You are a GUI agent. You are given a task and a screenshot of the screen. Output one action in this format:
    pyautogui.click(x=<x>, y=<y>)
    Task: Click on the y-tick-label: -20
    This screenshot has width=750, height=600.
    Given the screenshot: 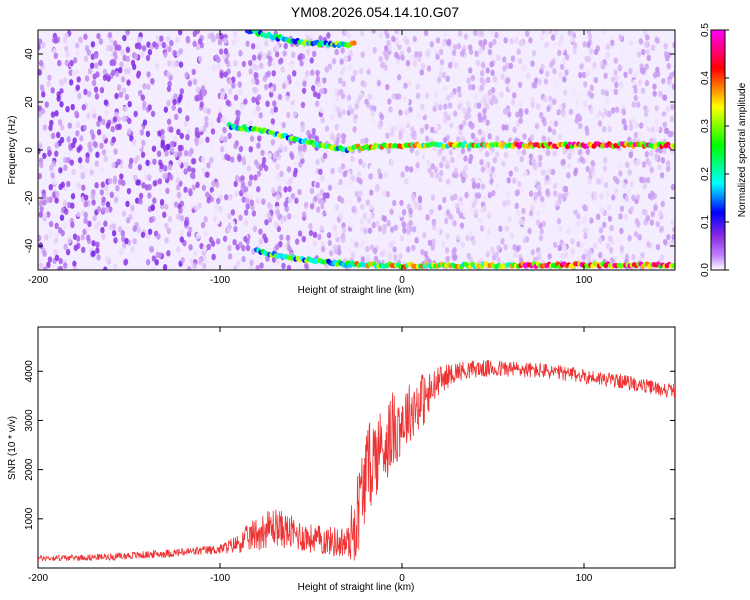 What is the action you would take?
    pyautogui.click(x=29, y=197)
    